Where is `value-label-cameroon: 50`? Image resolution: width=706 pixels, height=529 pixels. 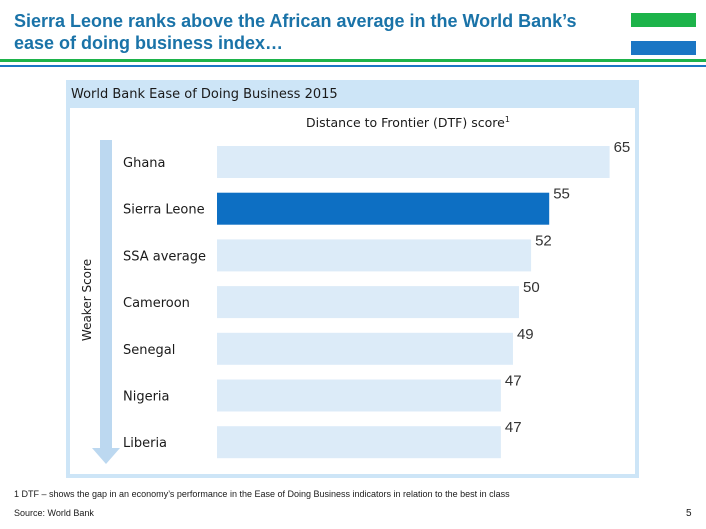 value-label-cameroon: 50 is located at coordinates (531, 287).